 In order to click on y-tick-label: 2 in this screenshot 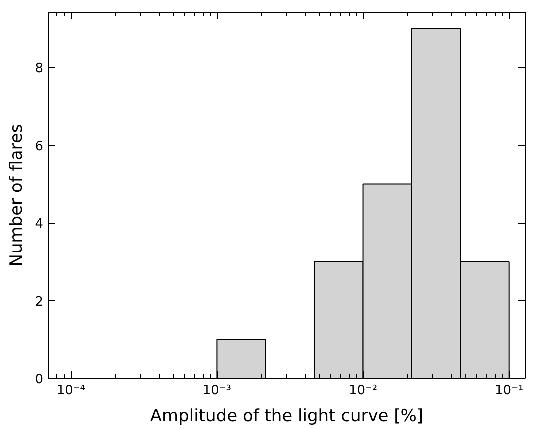, I will do `click(39, 302)`.